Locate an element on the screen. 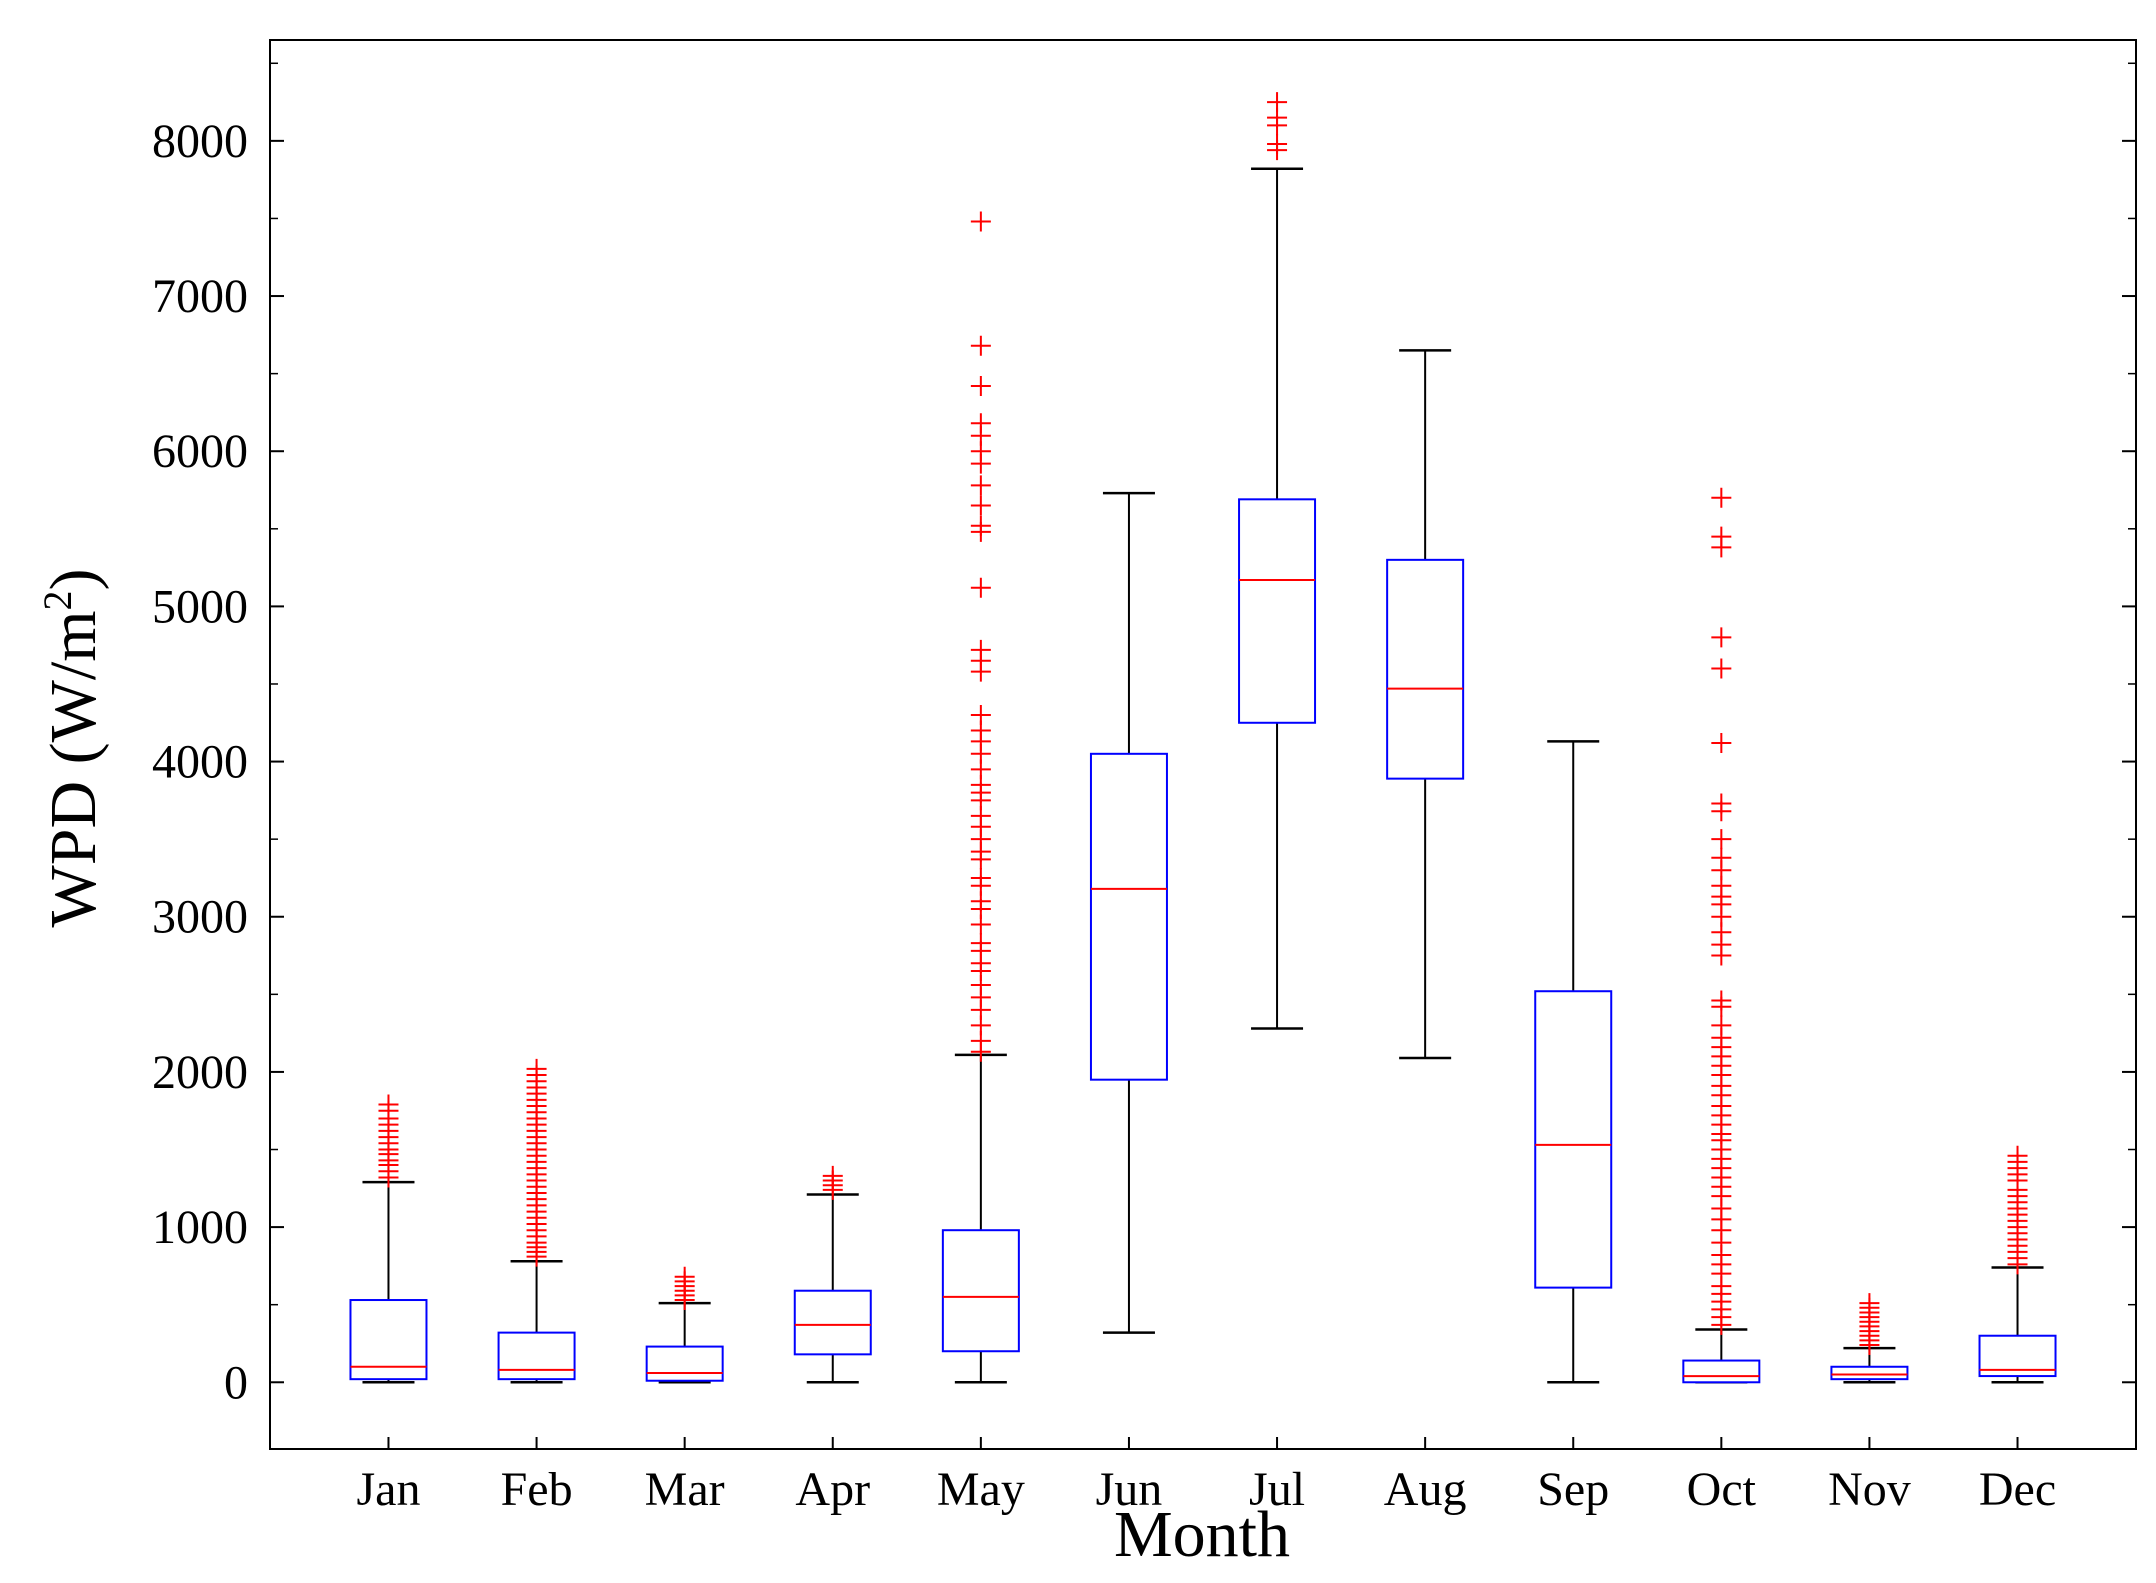  y-tick-label: 2000 is located at coordinates (200, 1072).